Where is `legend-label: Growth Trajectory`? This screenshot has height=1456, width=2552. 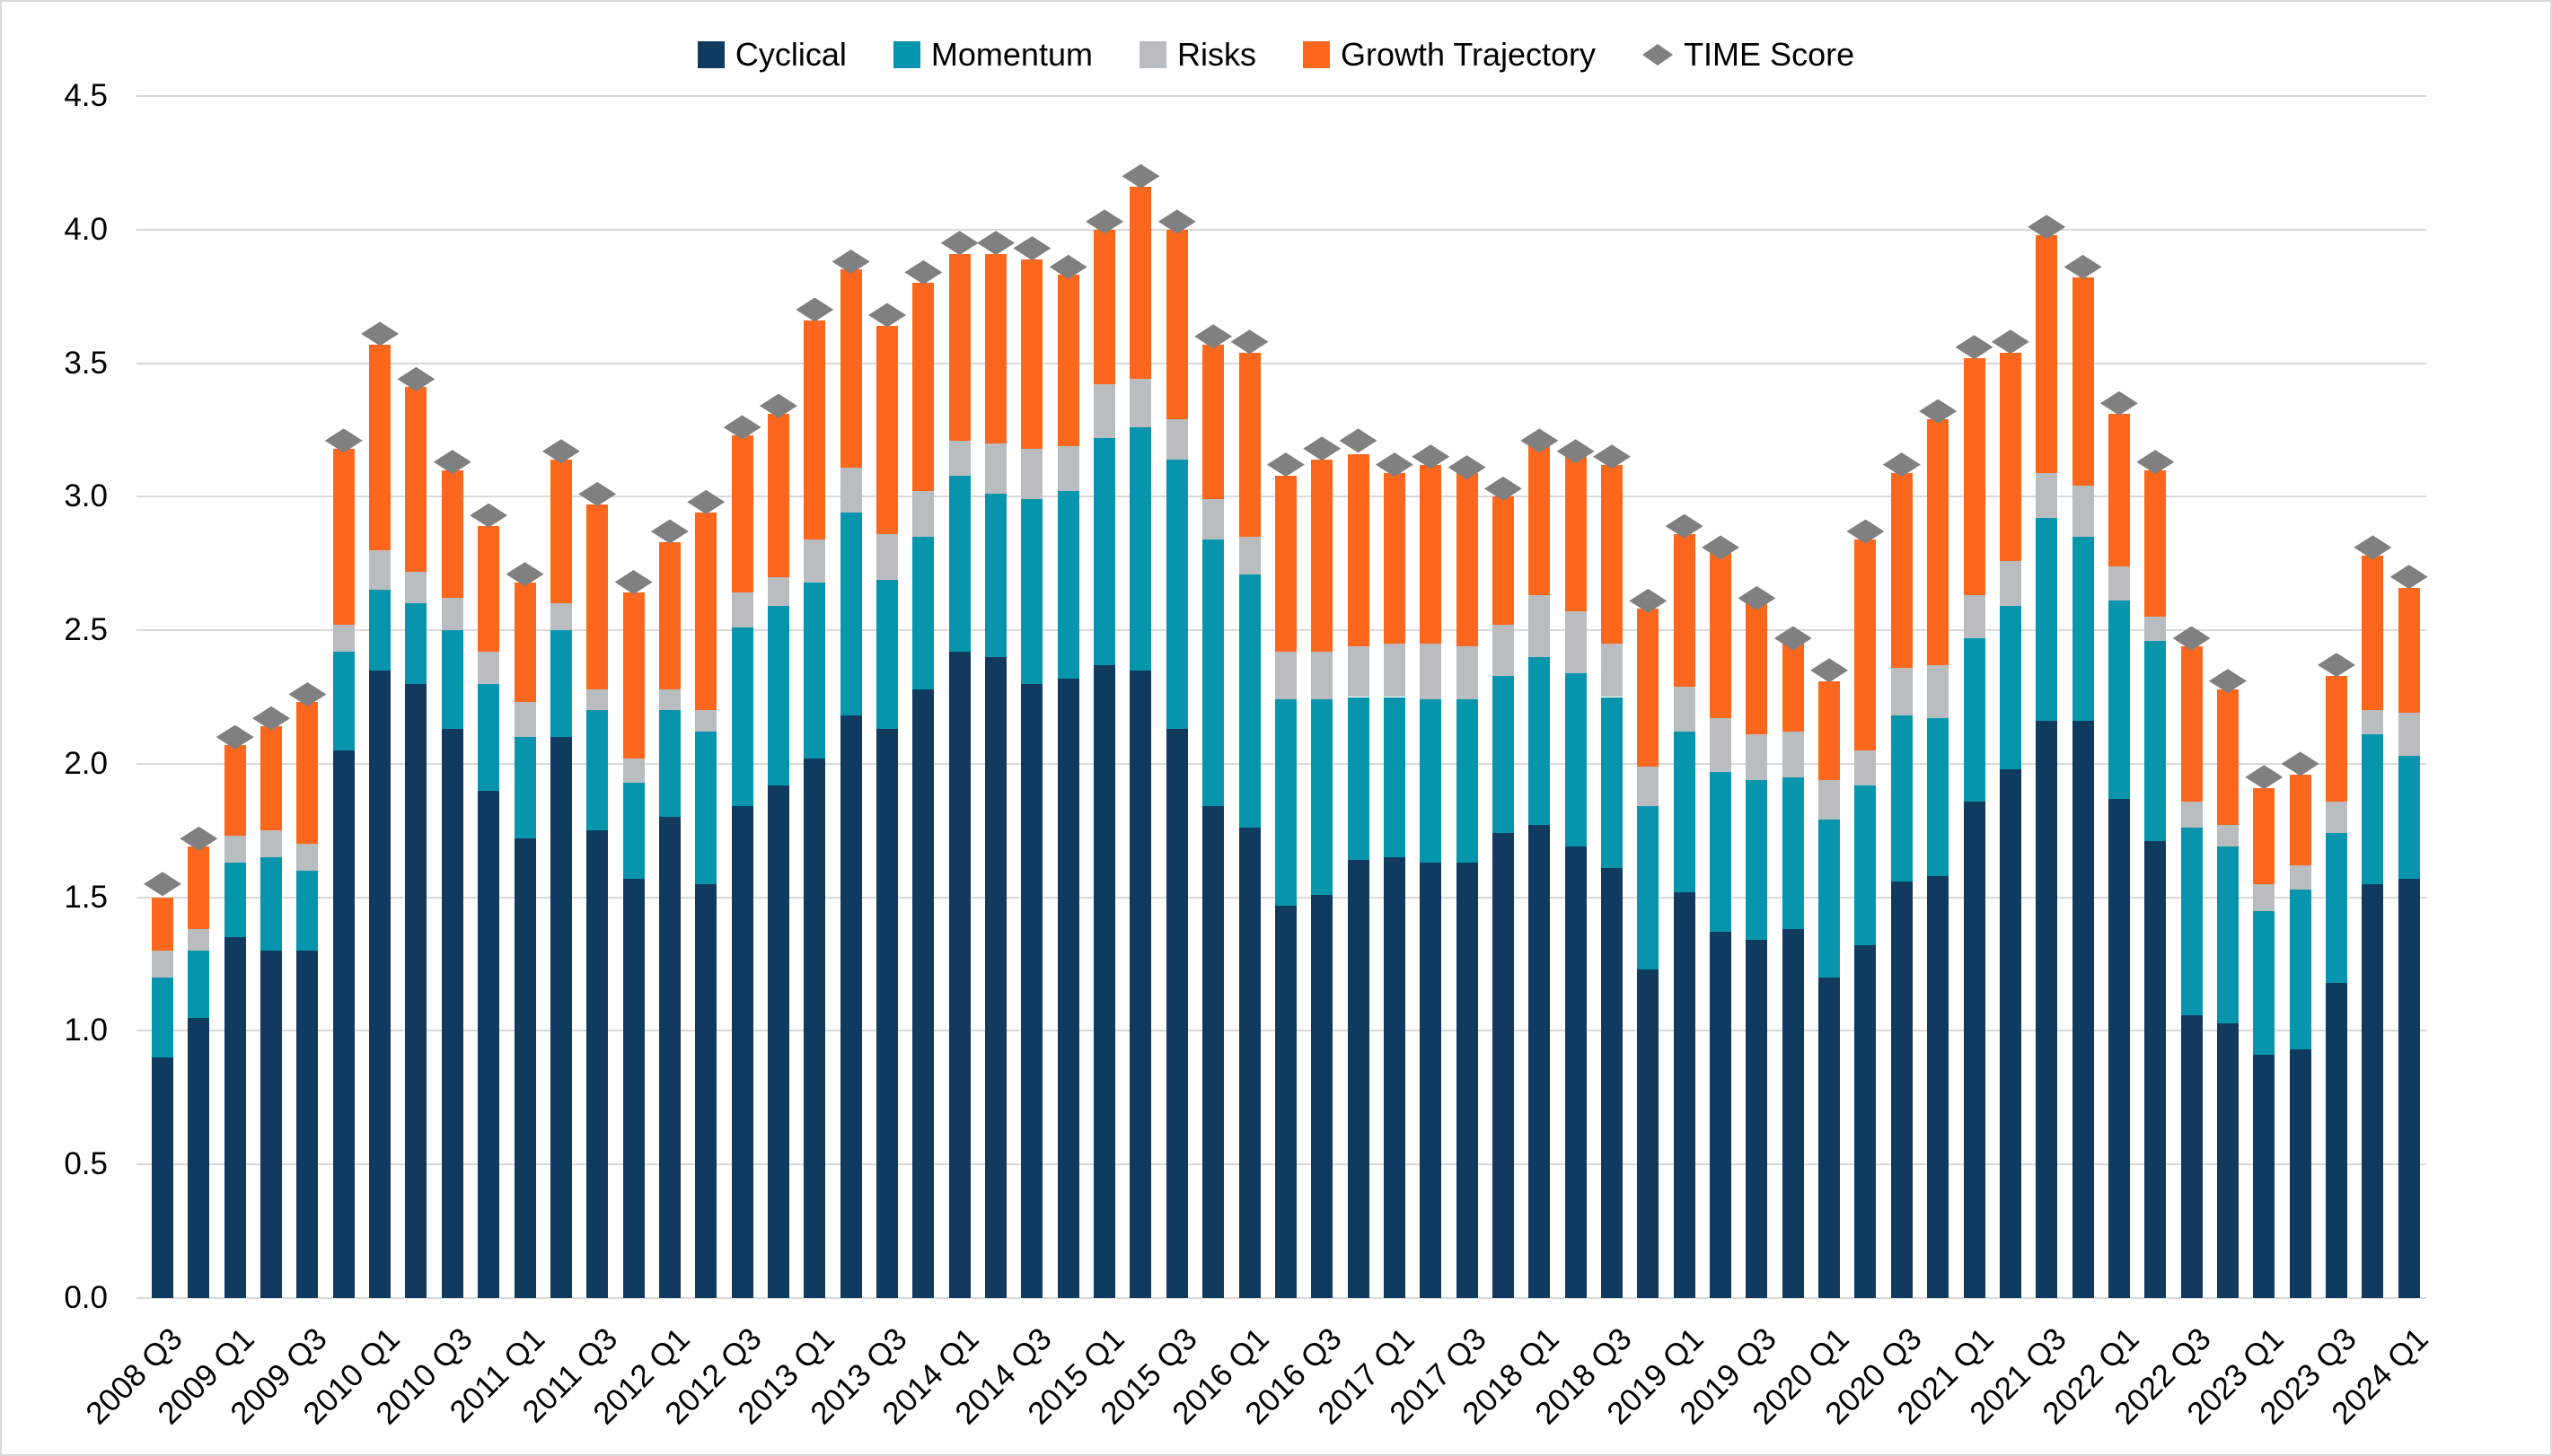
legend-label: Growth Trajectory is located at coordinates (1468, 55).